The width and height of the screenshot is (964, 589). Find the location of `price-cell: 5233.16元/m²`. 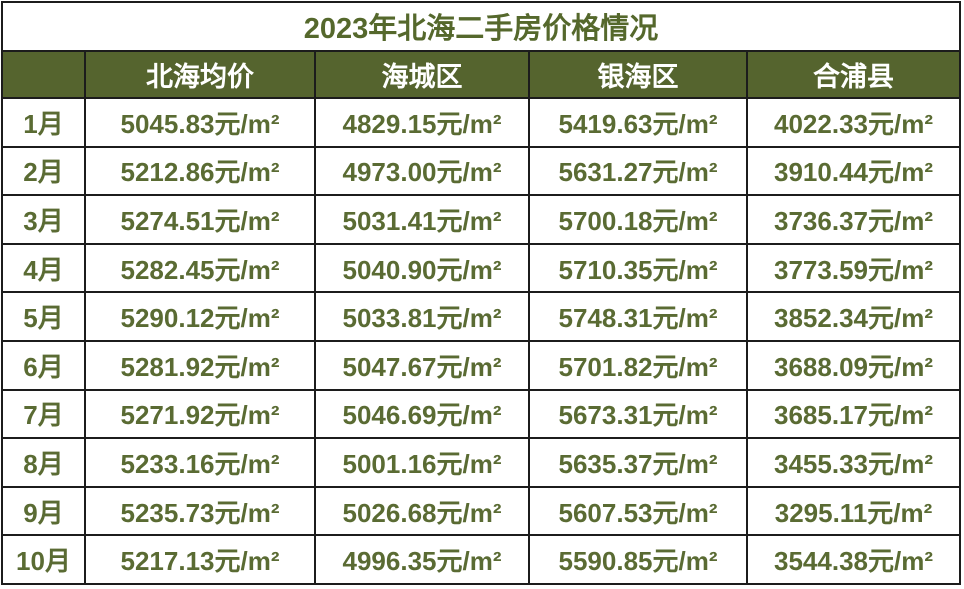

price-cell: 5233.16元/m² is located at coordinates (200, 462).